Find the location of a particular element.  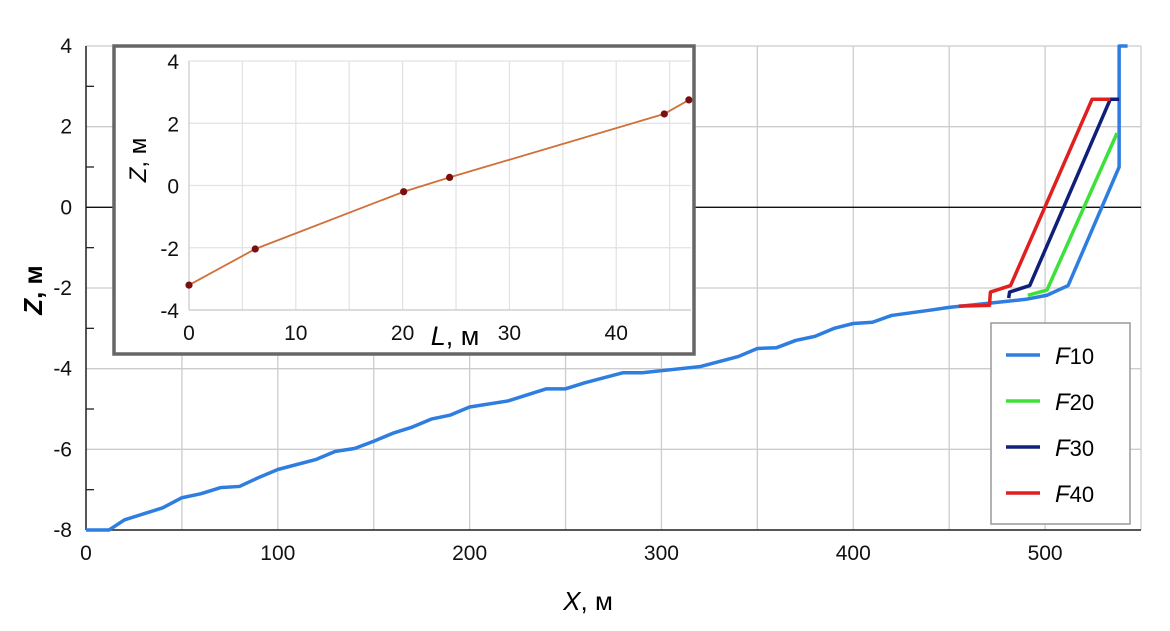

legend-label: F30 is located at coordinates (1074, 448).